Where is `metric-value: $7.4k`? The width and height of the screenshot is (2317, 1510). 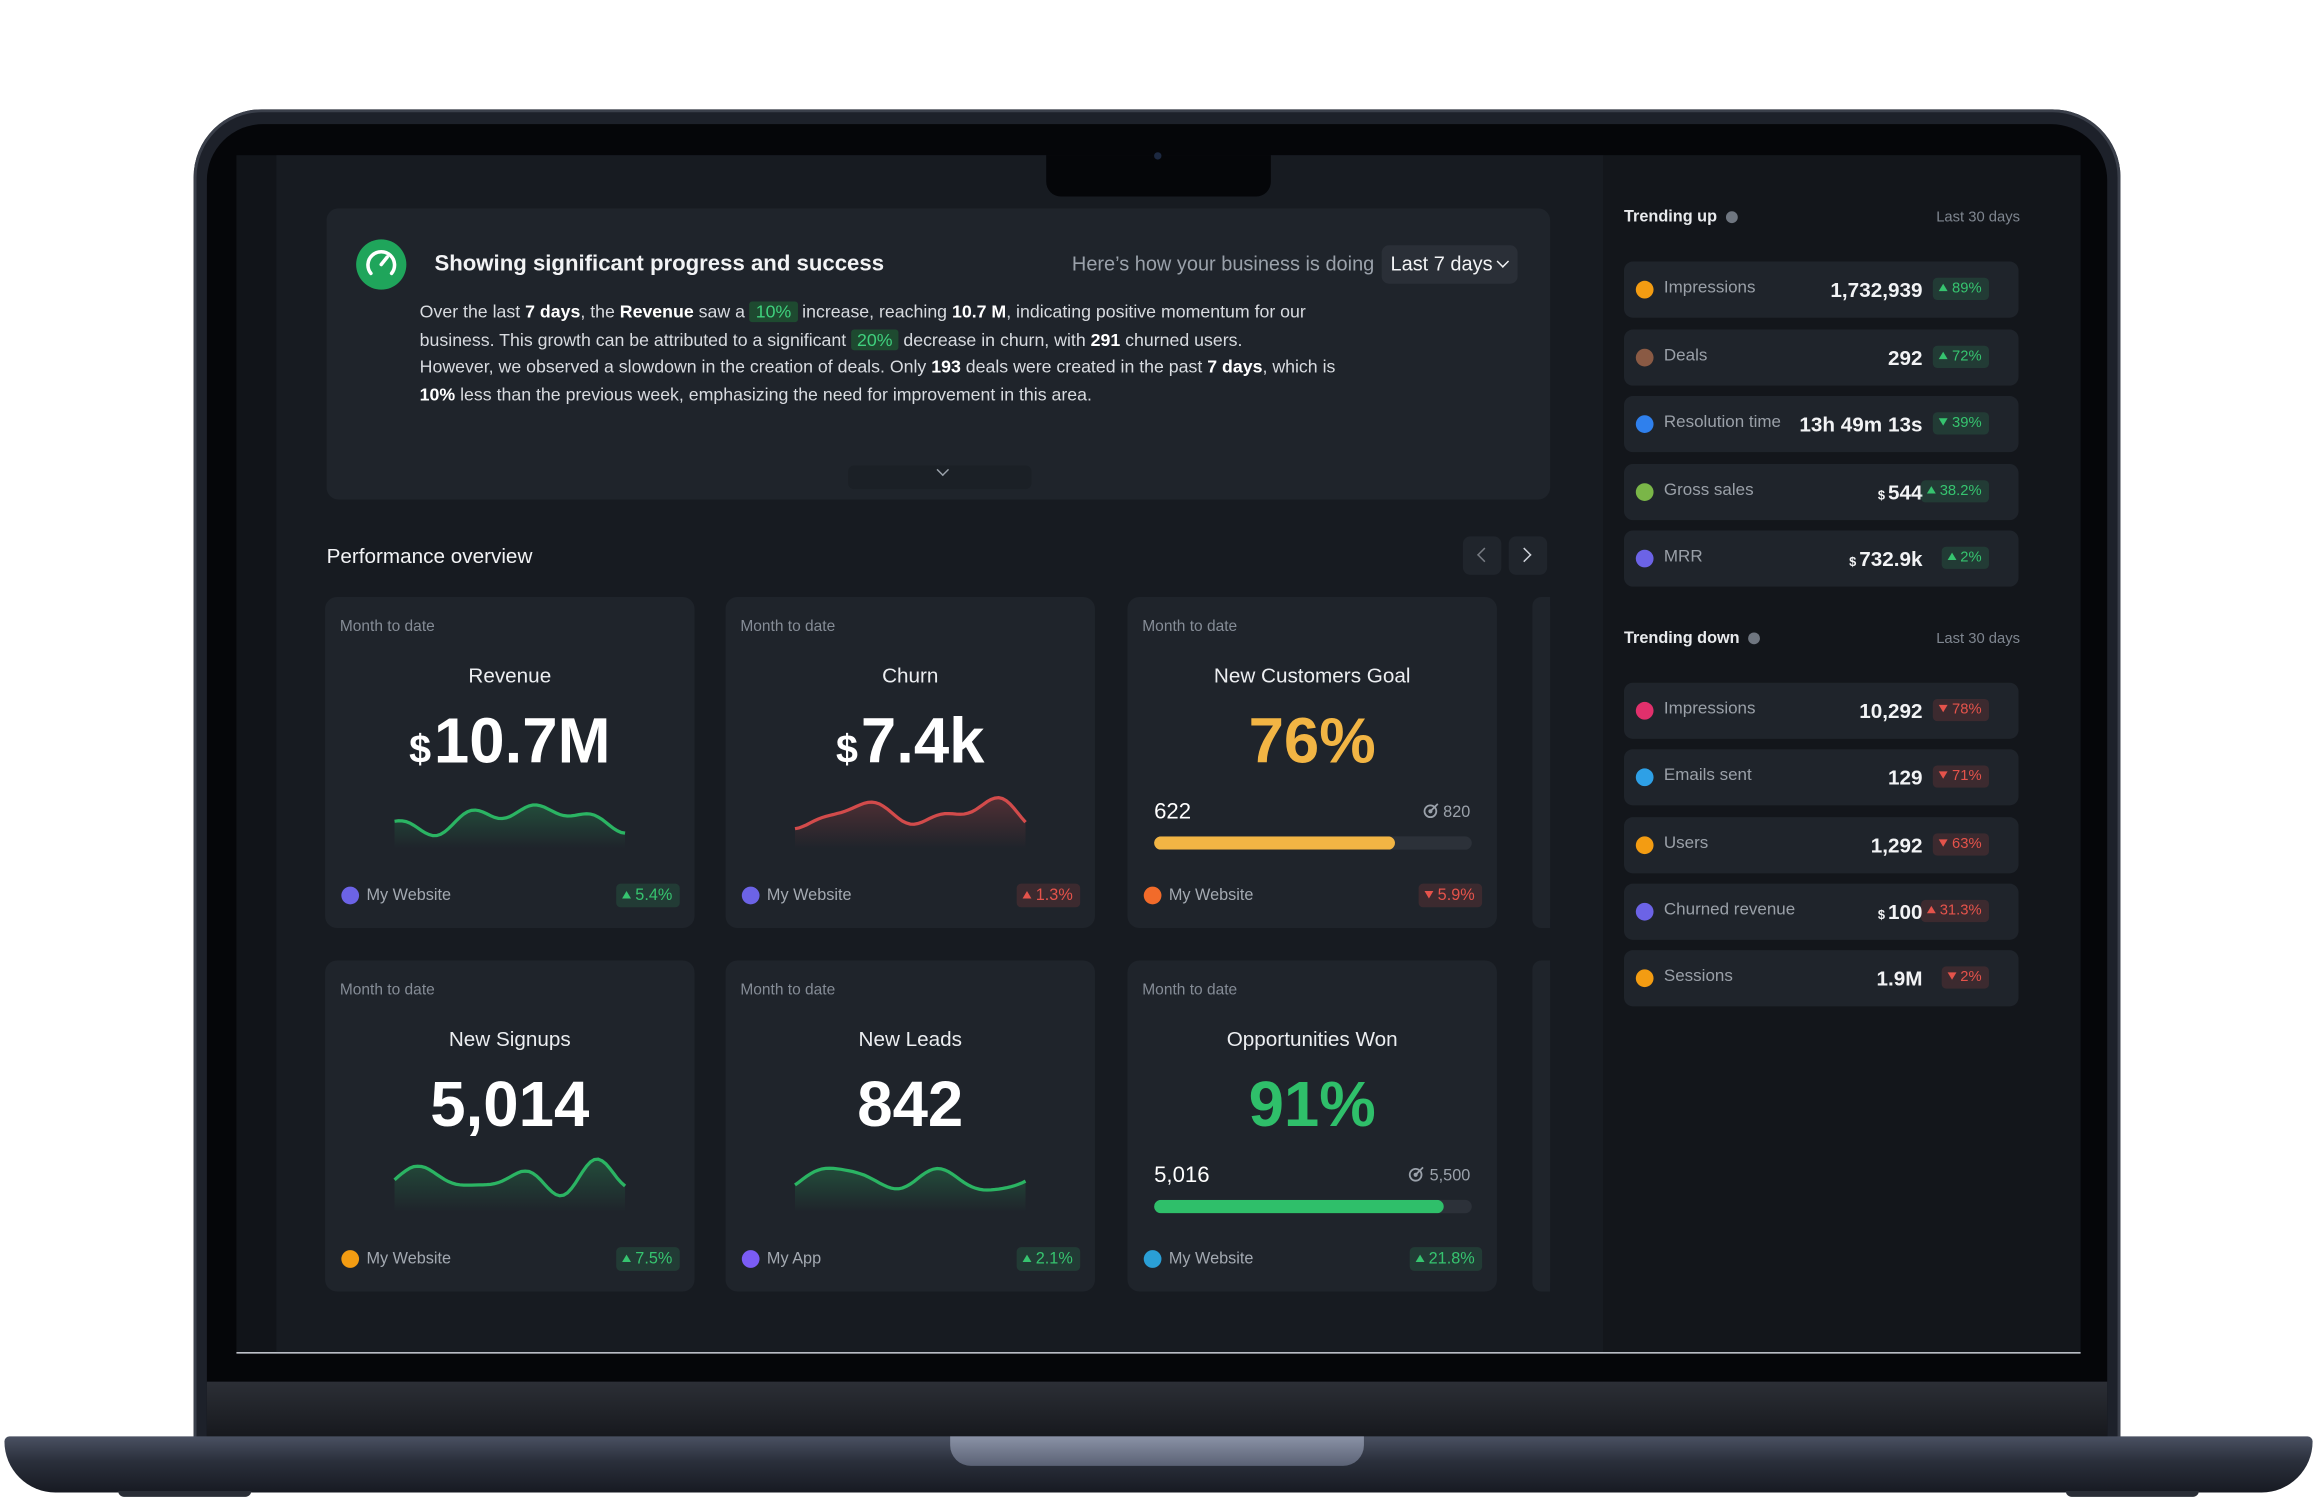 metric-value: $7.4k is located at coordinates (910, 745).